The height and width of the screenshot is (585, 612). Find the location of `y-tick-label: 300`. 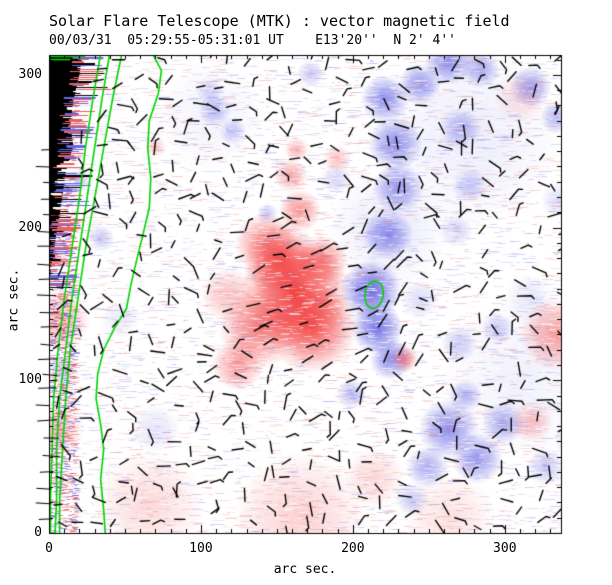

y-tick-label: 300 is located at coordinates (30, 74).